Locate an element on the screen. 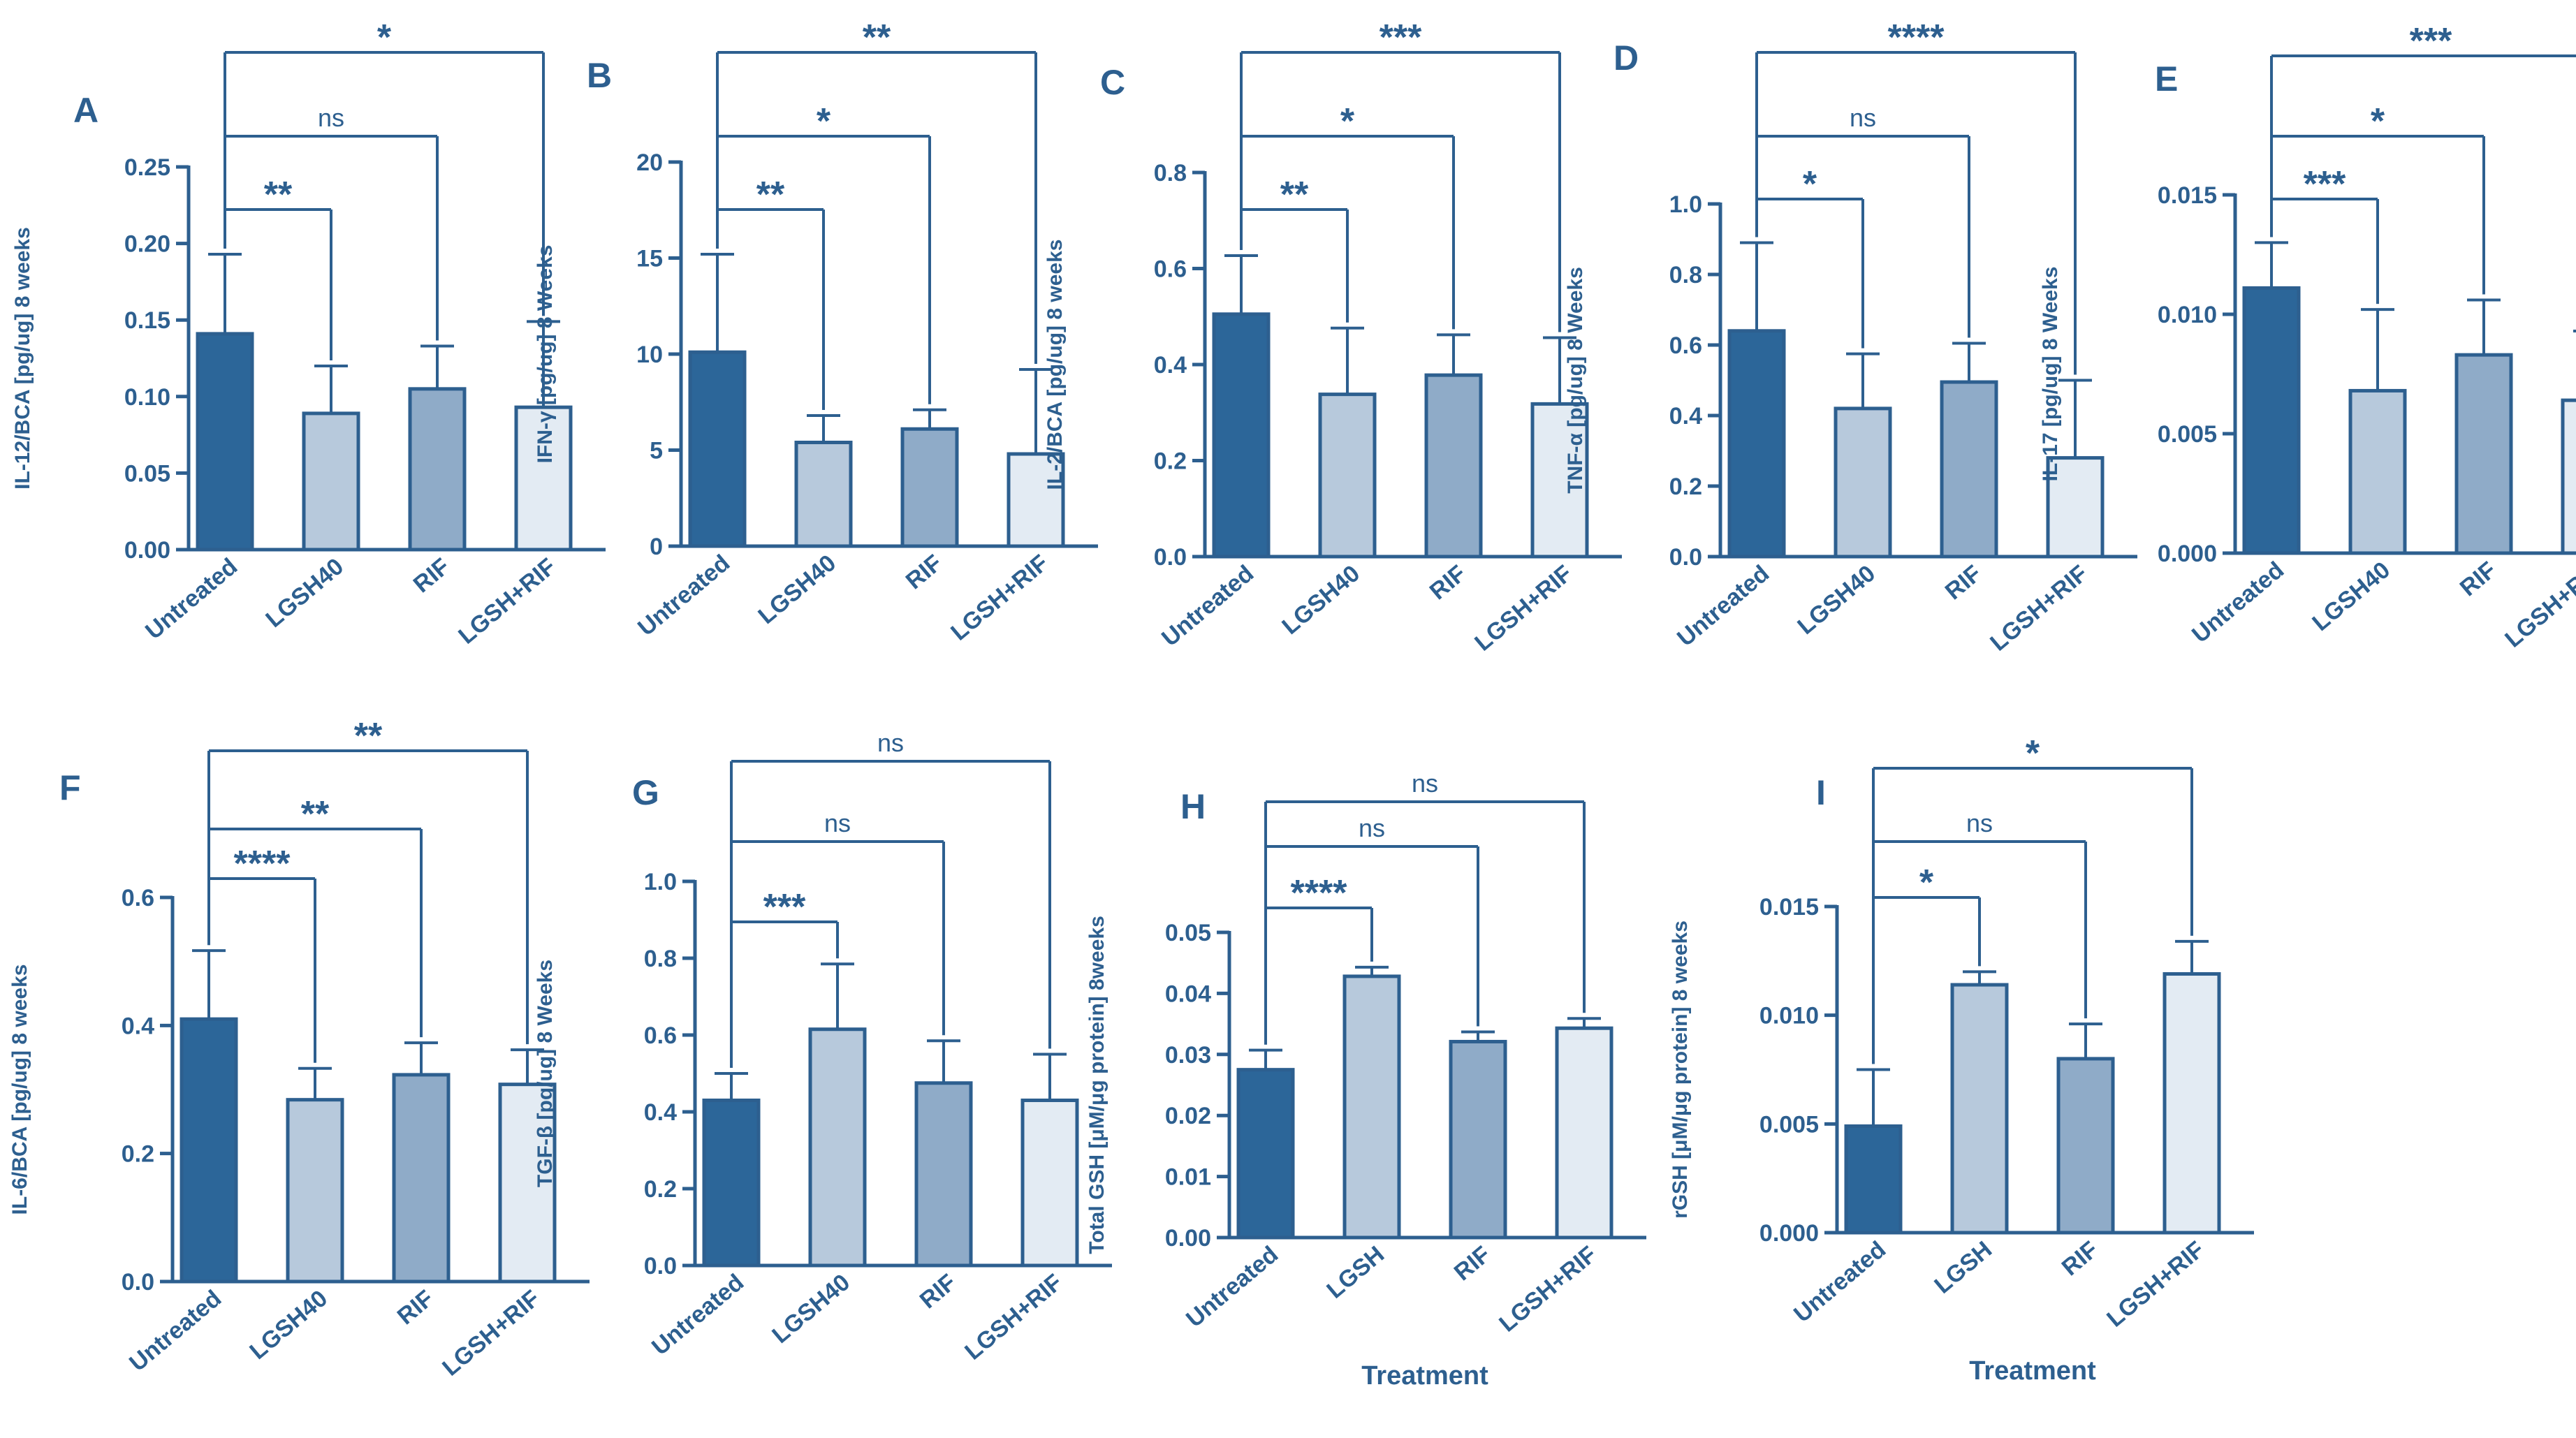  panel-letter: F is located at coordinates (70, 787).